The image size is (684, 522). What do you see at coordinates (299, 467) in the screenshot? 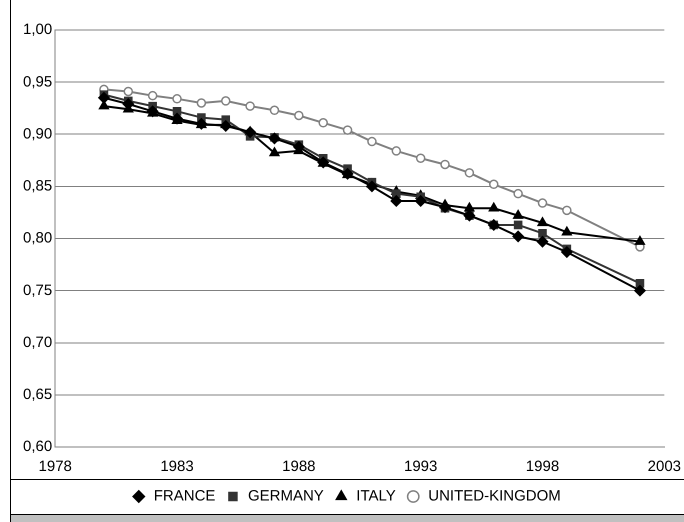
I see `x-tick-label: 1988` at bounding box center [299, 467].